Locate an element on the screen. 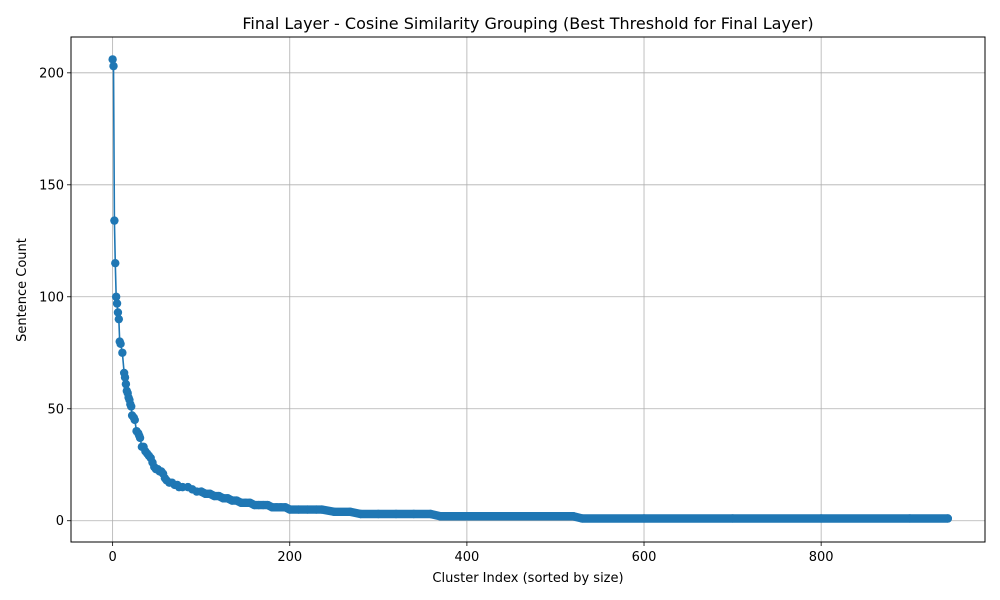  x-tick-label: 400 is located at coordinates (466, 557).